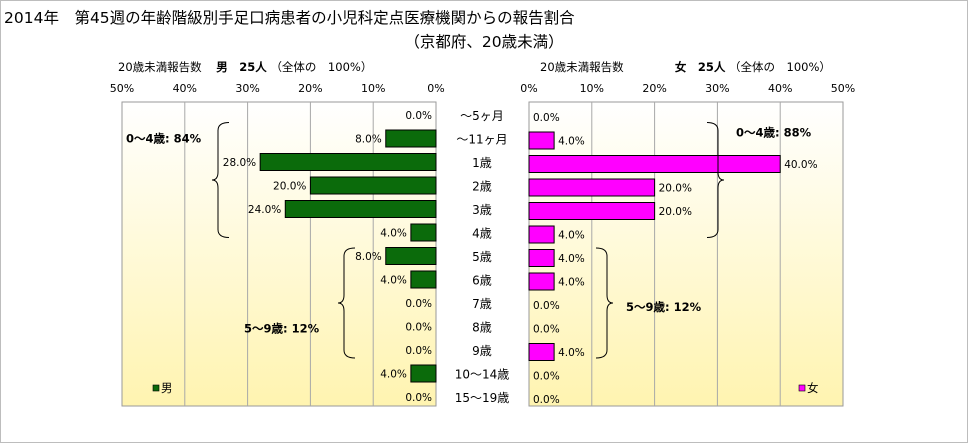  I want to click on female-tick-label: 0%, so click(528, 88).